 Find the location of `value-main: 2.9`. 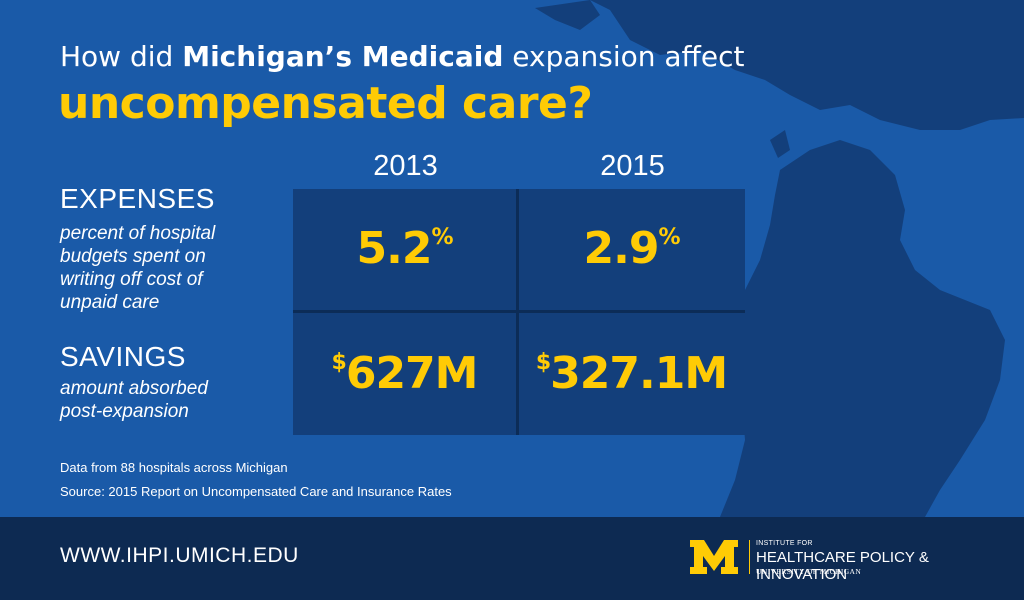

value-main: 2.9 is located at coordinates (621, 248).